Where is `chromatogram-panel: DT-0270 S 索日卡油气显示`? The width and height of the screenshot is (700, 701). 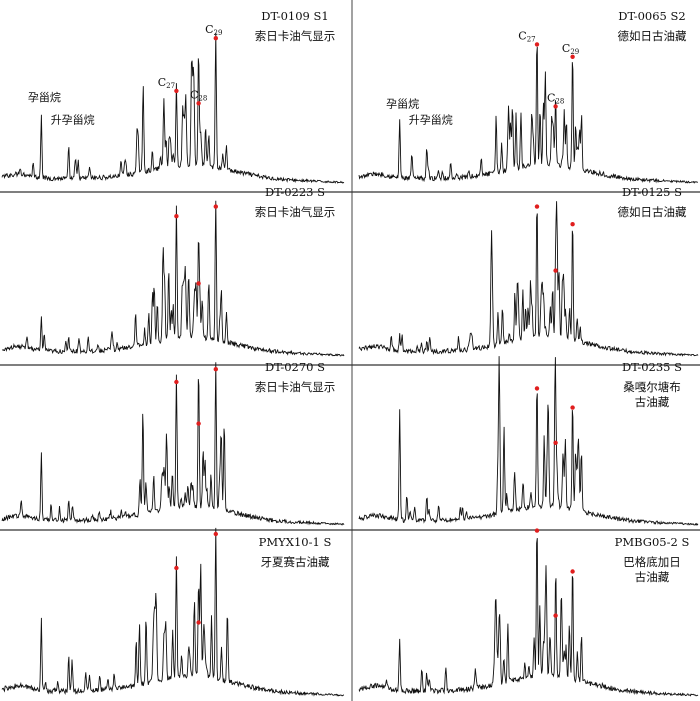
chromatogram-panel: DT-0270 S 索日卡油气显示 is located at coordinates (173, 443).